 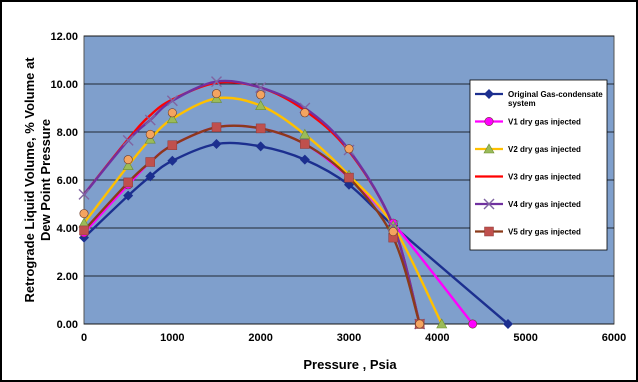 What do you see at coordinates (349, 338) in the screenshot?
I see `x-tick-label: 3000` at bounding box center [349, 338].